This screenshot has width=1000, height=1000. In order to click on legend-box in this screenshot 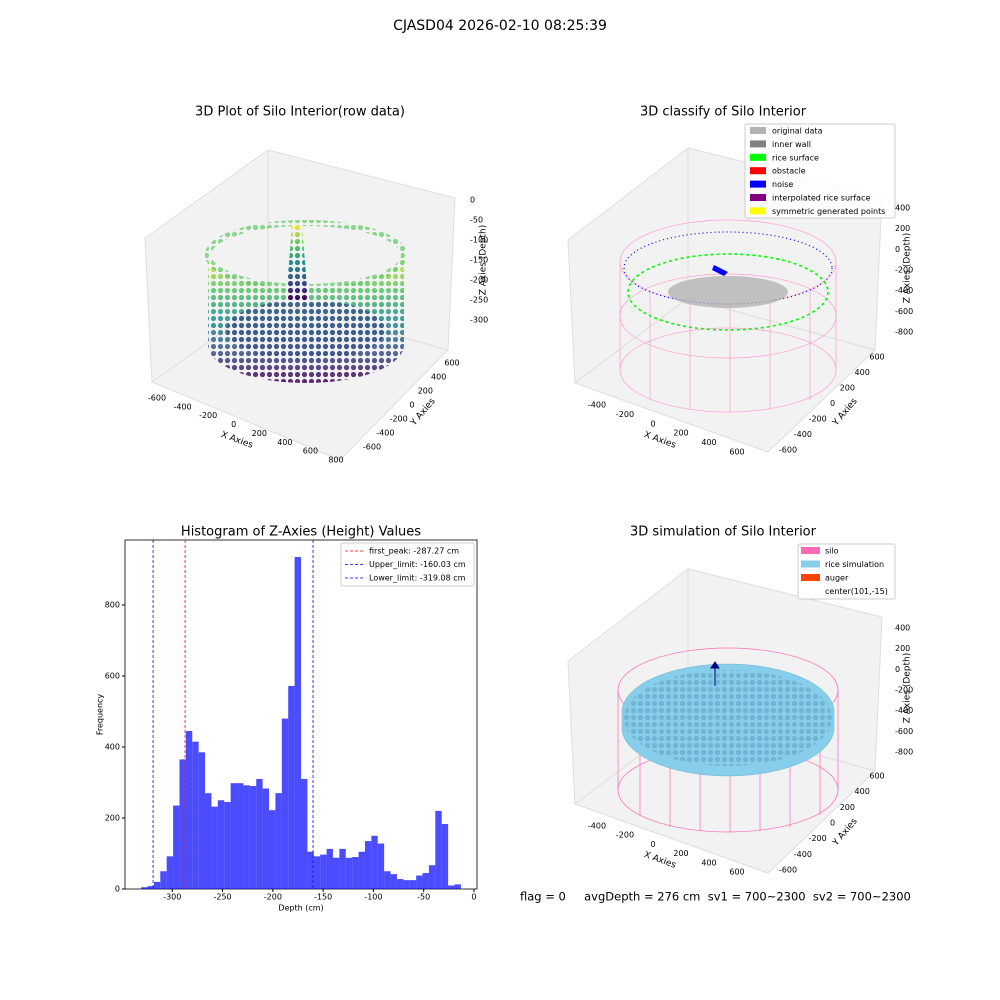, I will do `click(820, 171)`.